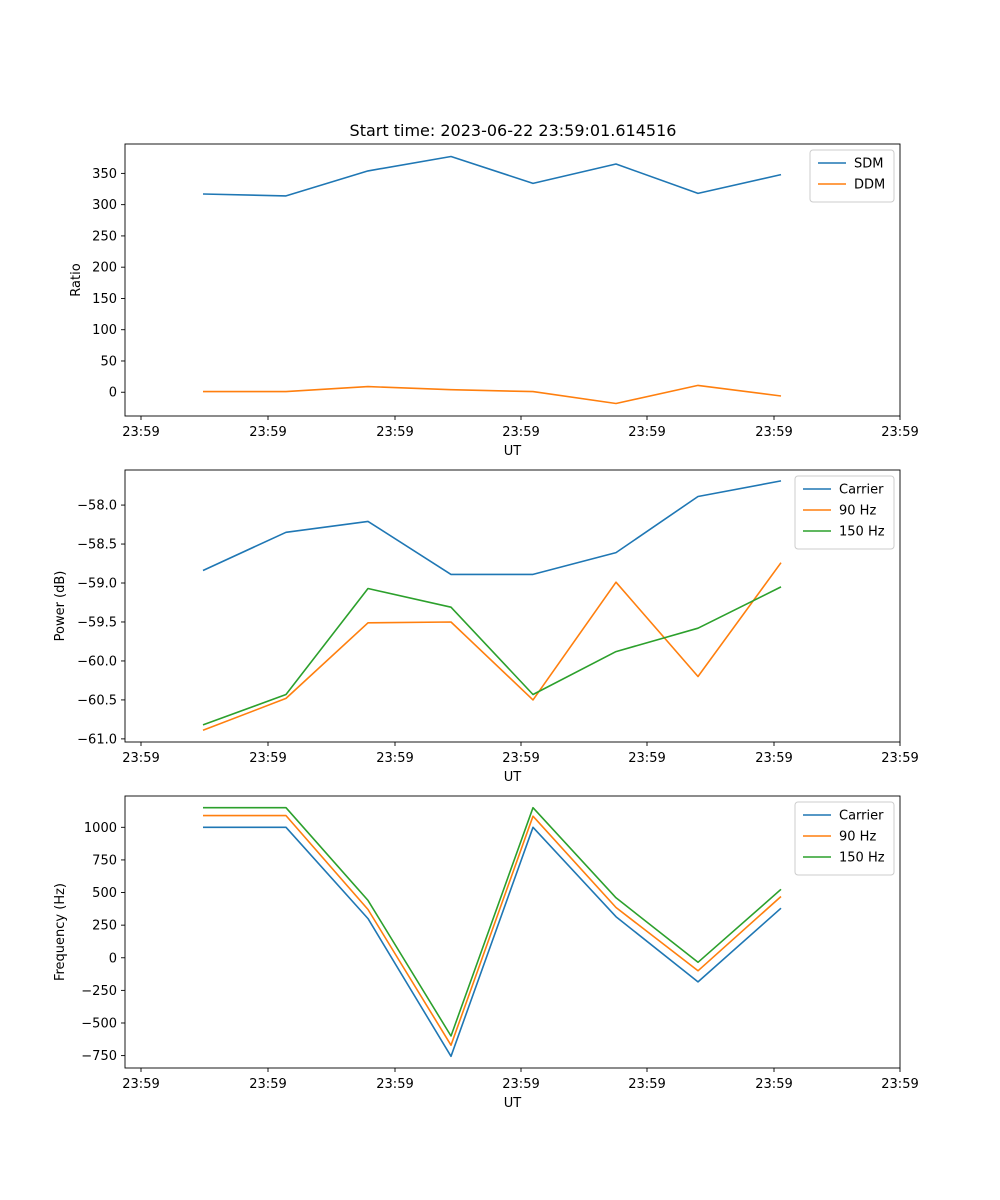  What do you see at coordinates (104, 205) in the screenshot?
I see `y-tick-label: 300` at bounding box center [104, 205].